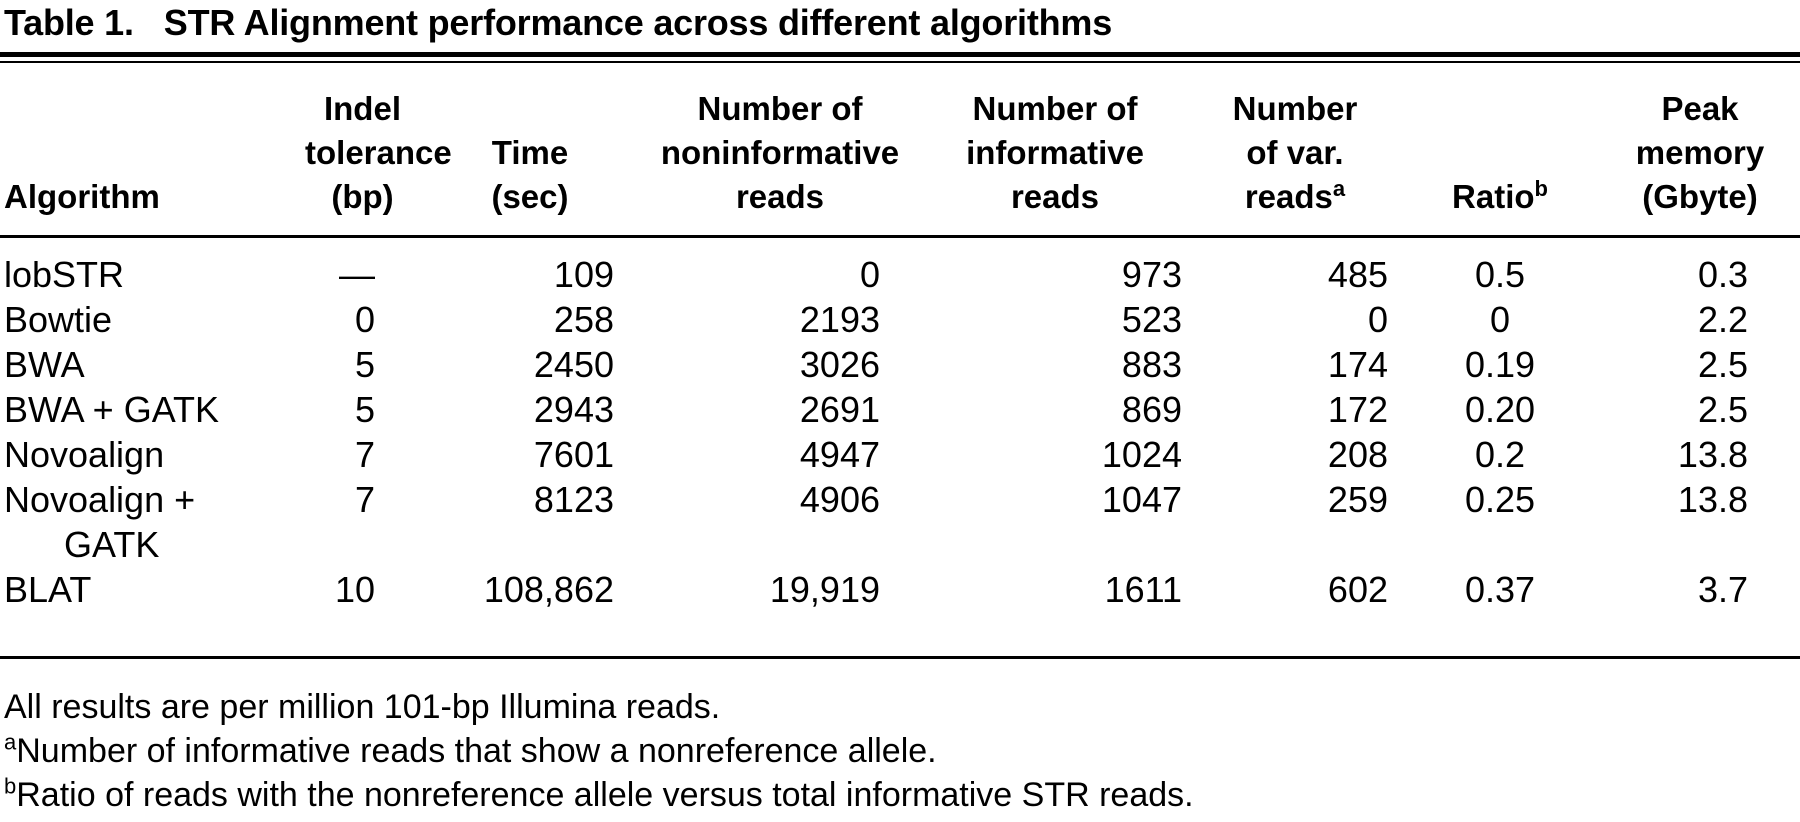 Image resolution: width=1800 pixels, height=822 pixels. I want to click on cell-algorithm: Bowtie, so click(58, 319).